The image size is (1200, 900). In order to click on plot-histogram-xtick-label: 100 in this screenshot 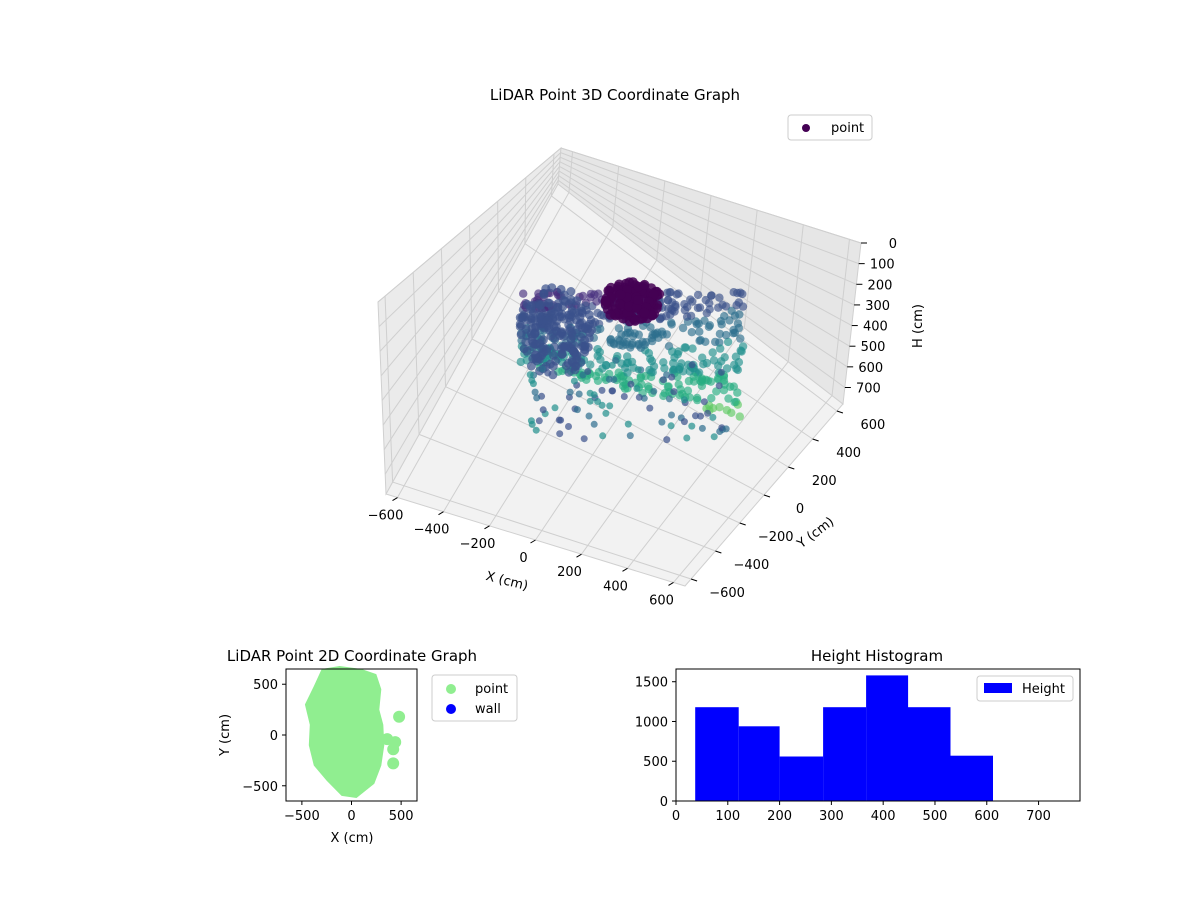, I will do `click(727, 816)`.